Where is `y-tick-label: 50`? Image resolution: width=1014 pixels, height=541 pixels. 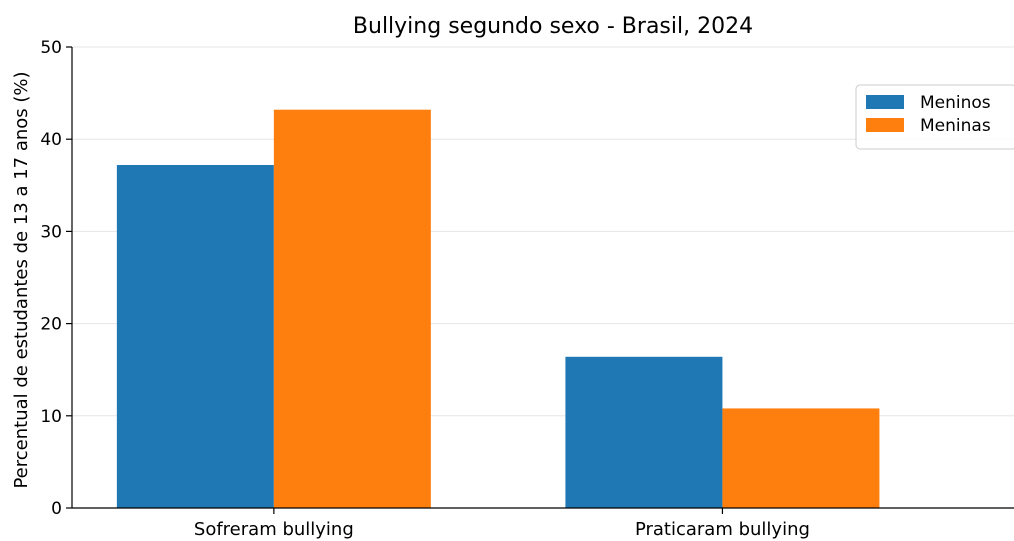
y-tick-label: 50 is located at coordinates (51, 48).